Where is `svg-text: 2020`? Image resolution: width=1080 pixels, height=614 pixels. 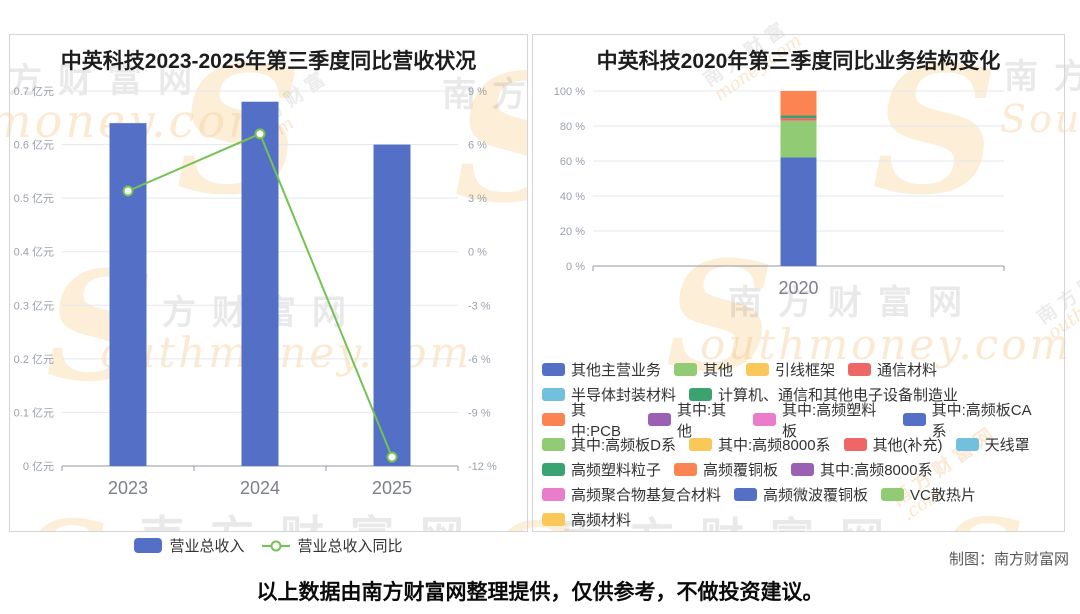 svg-text: 2020 is located at coordinates (798, 288).